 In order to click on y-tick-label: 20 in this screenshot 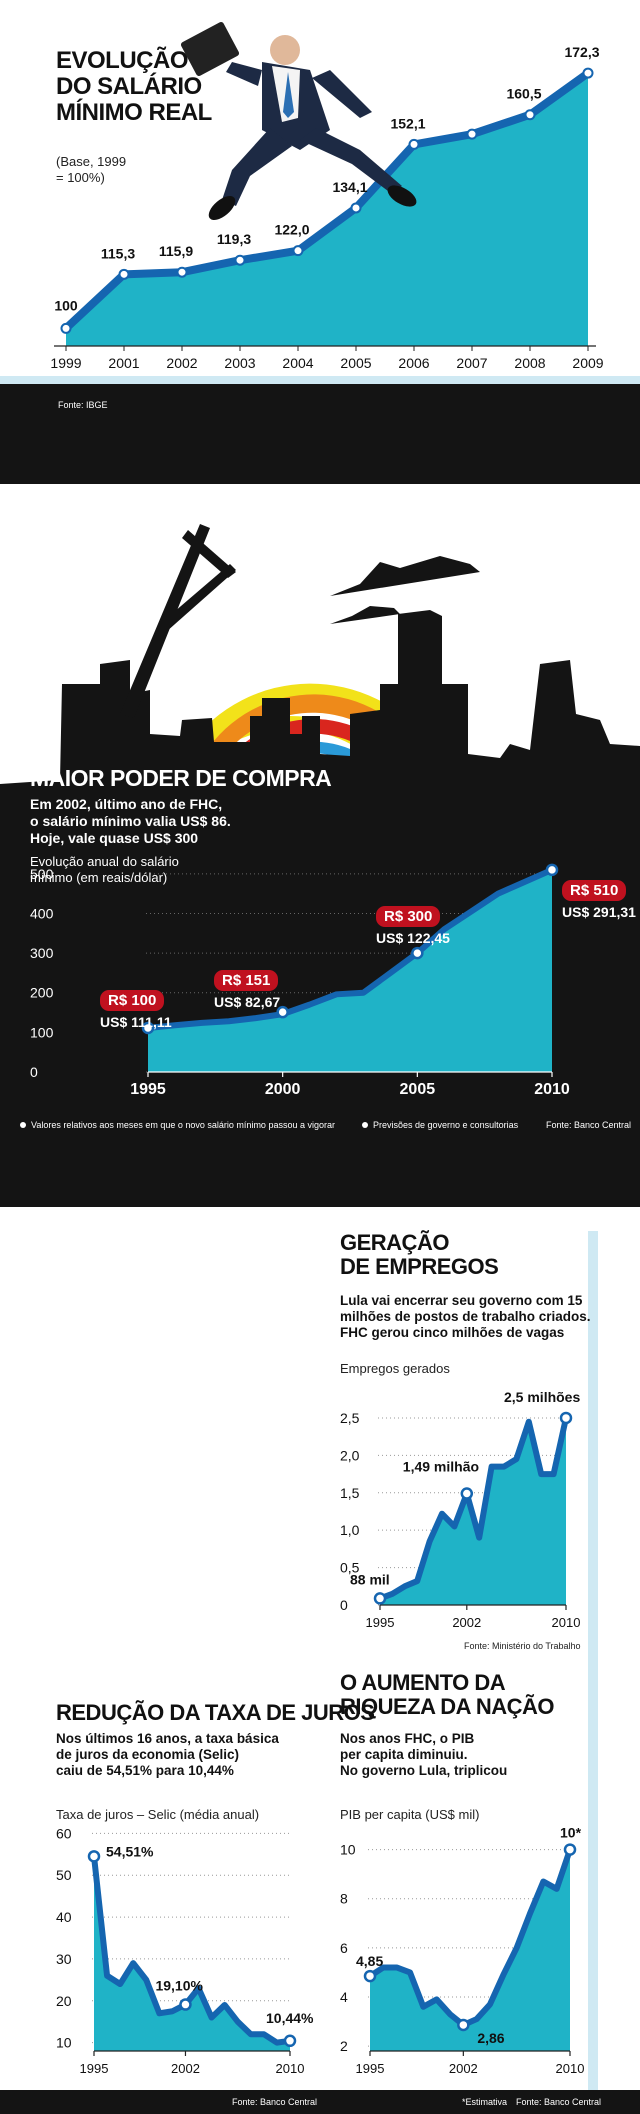, I will do `click(64, 2001)`.